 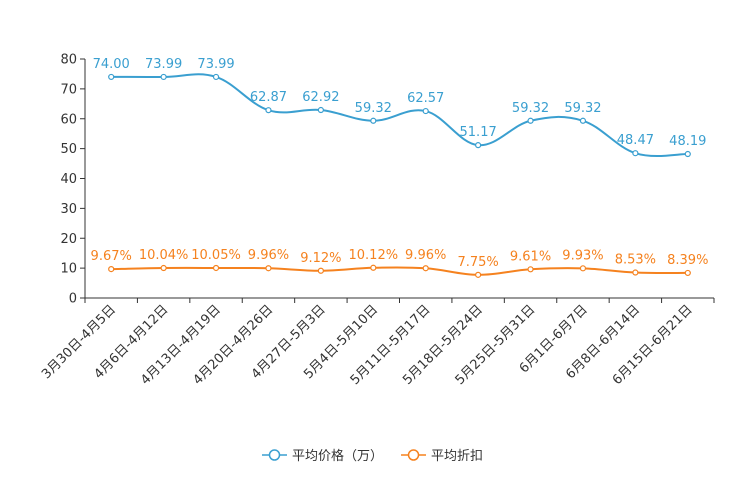 What do you see at coordinates (164, 255) in the screenshot?
I see `data-label: 10.04%` at bounding box center [164, 255].